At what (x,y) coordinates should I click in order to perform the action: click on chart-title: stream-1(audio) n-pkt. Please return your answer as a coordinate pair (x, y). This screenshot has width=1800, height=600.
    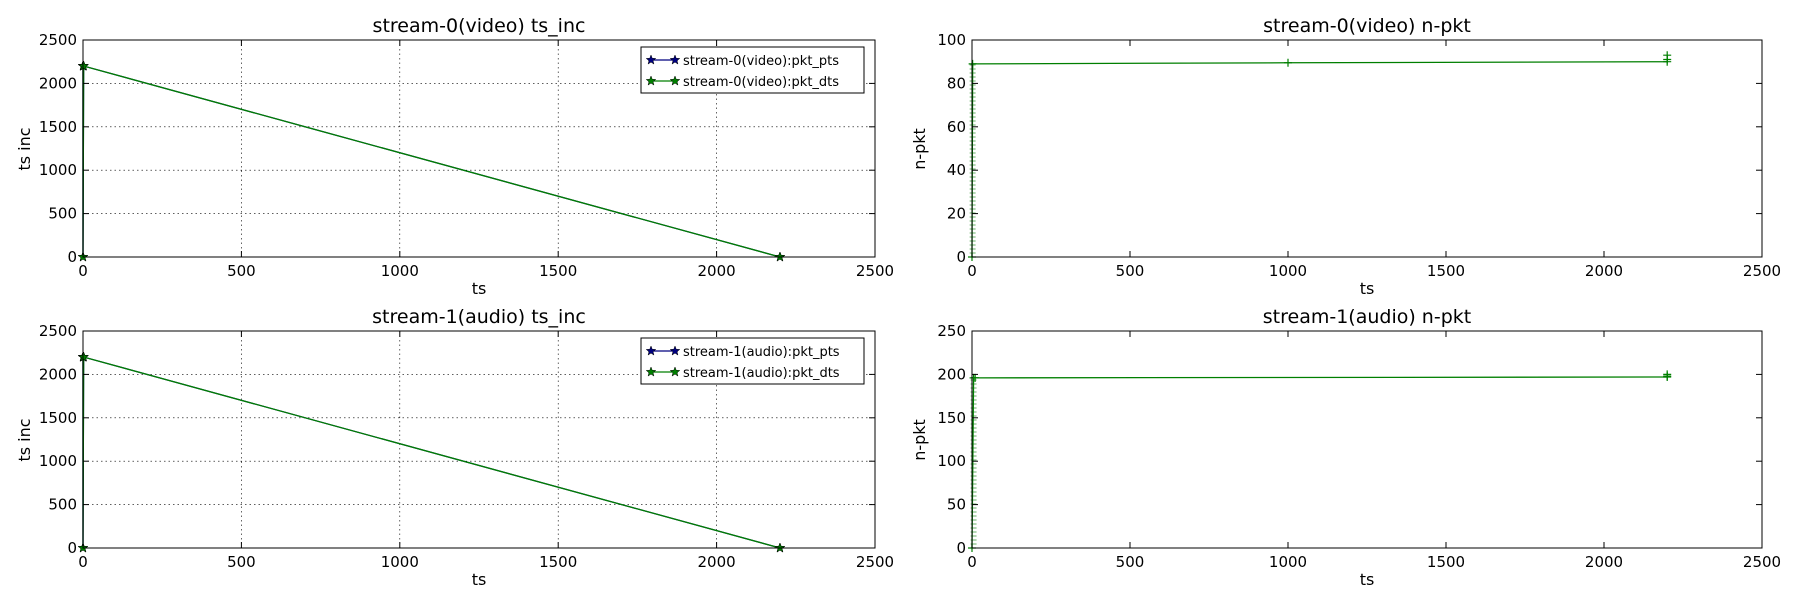
    Looking at the image, I should click on (1367, 317).